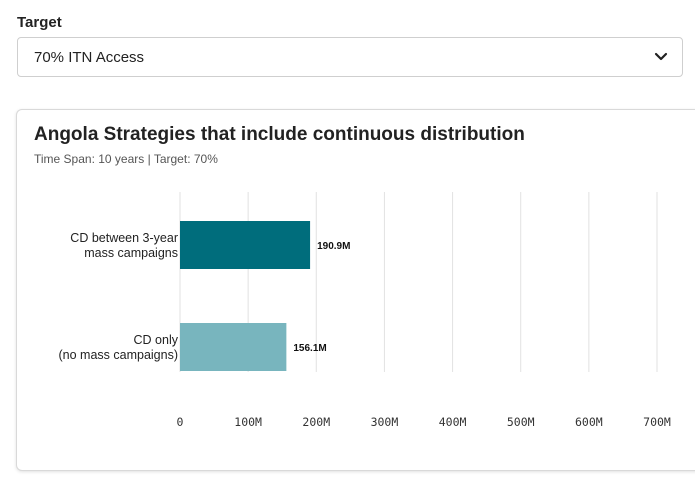 The width and height of the screenshot is (695, 491). What do you see at coordinates (39, 22) in the screenshot?
I see `target-label: Target` at bounding box center [39, 22].